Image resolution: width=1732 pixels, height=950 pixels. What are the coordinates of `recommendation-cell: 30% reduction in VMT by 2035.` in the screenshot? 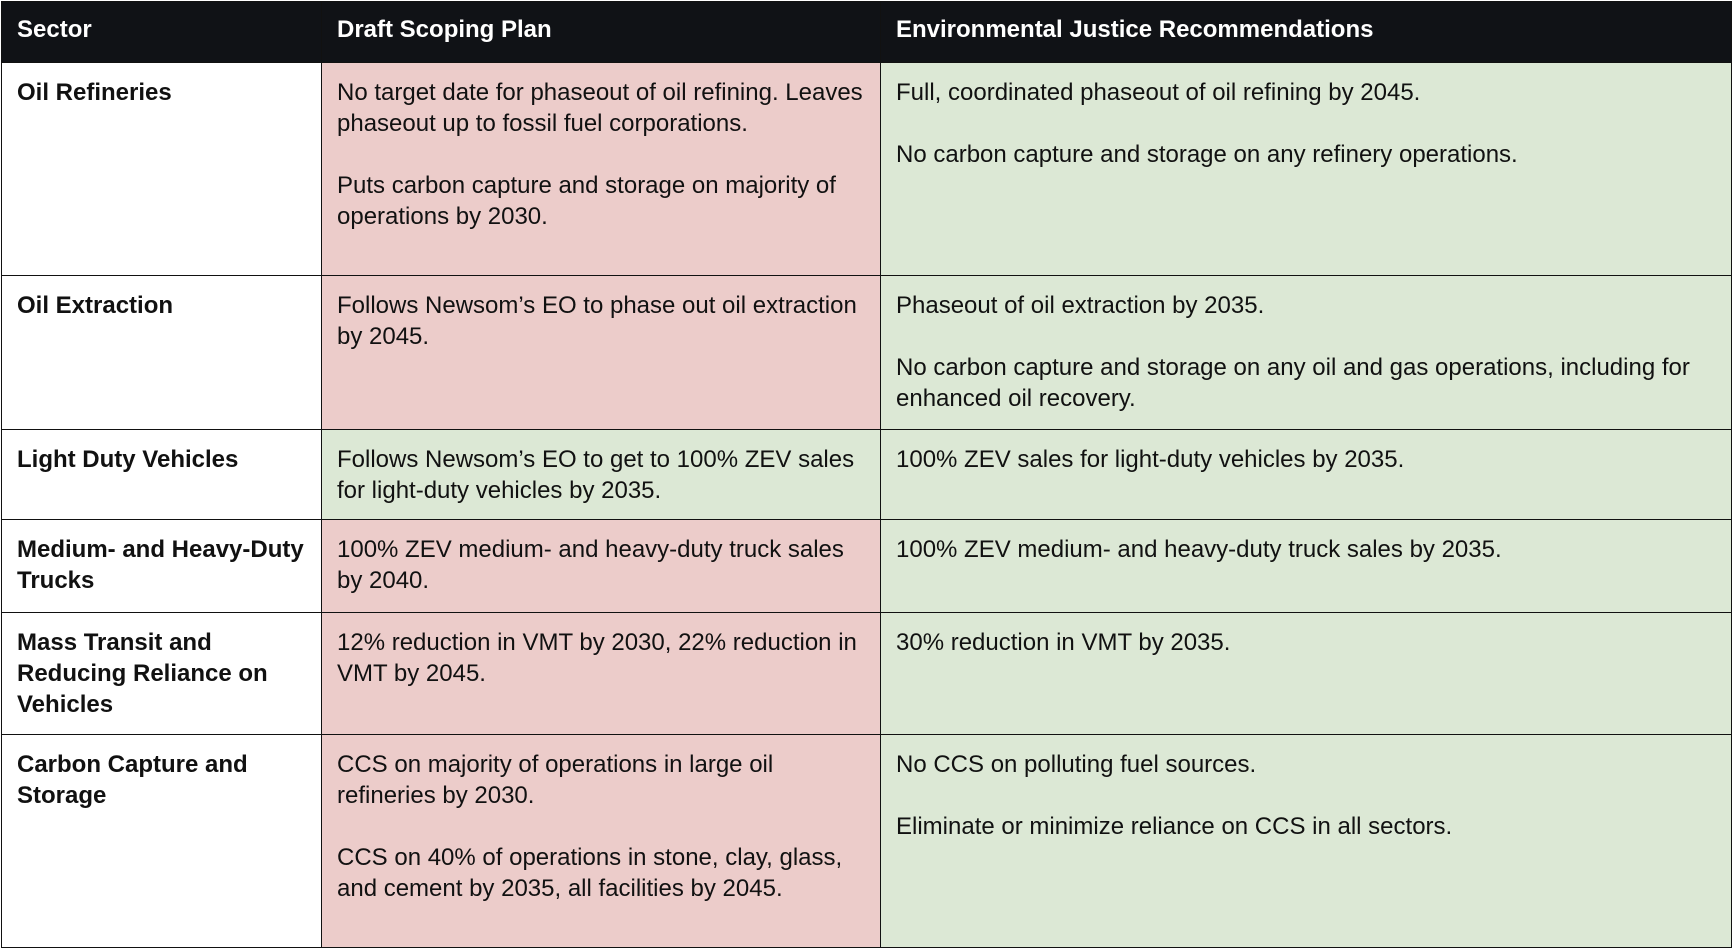 It's located at (1306, 673).